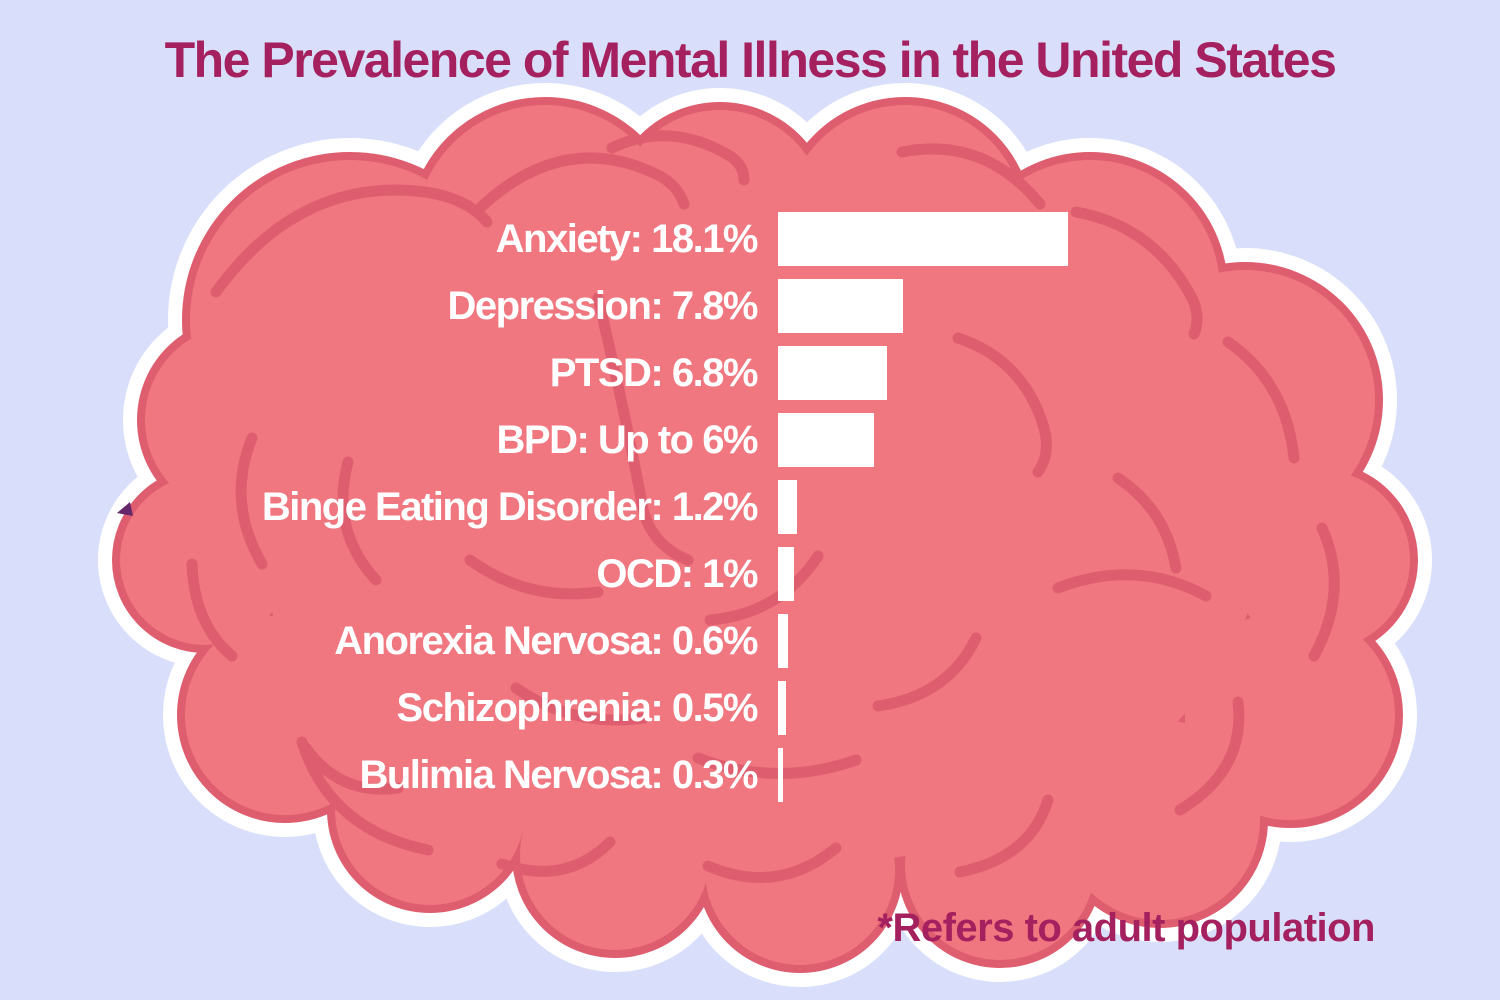 This screenshot has width=1500, height=1000. What do you see at coordinates (472, 373) in the screenshot?
I see `chart-row: PTSD: 6.8%` at bounding box center [472, 373].